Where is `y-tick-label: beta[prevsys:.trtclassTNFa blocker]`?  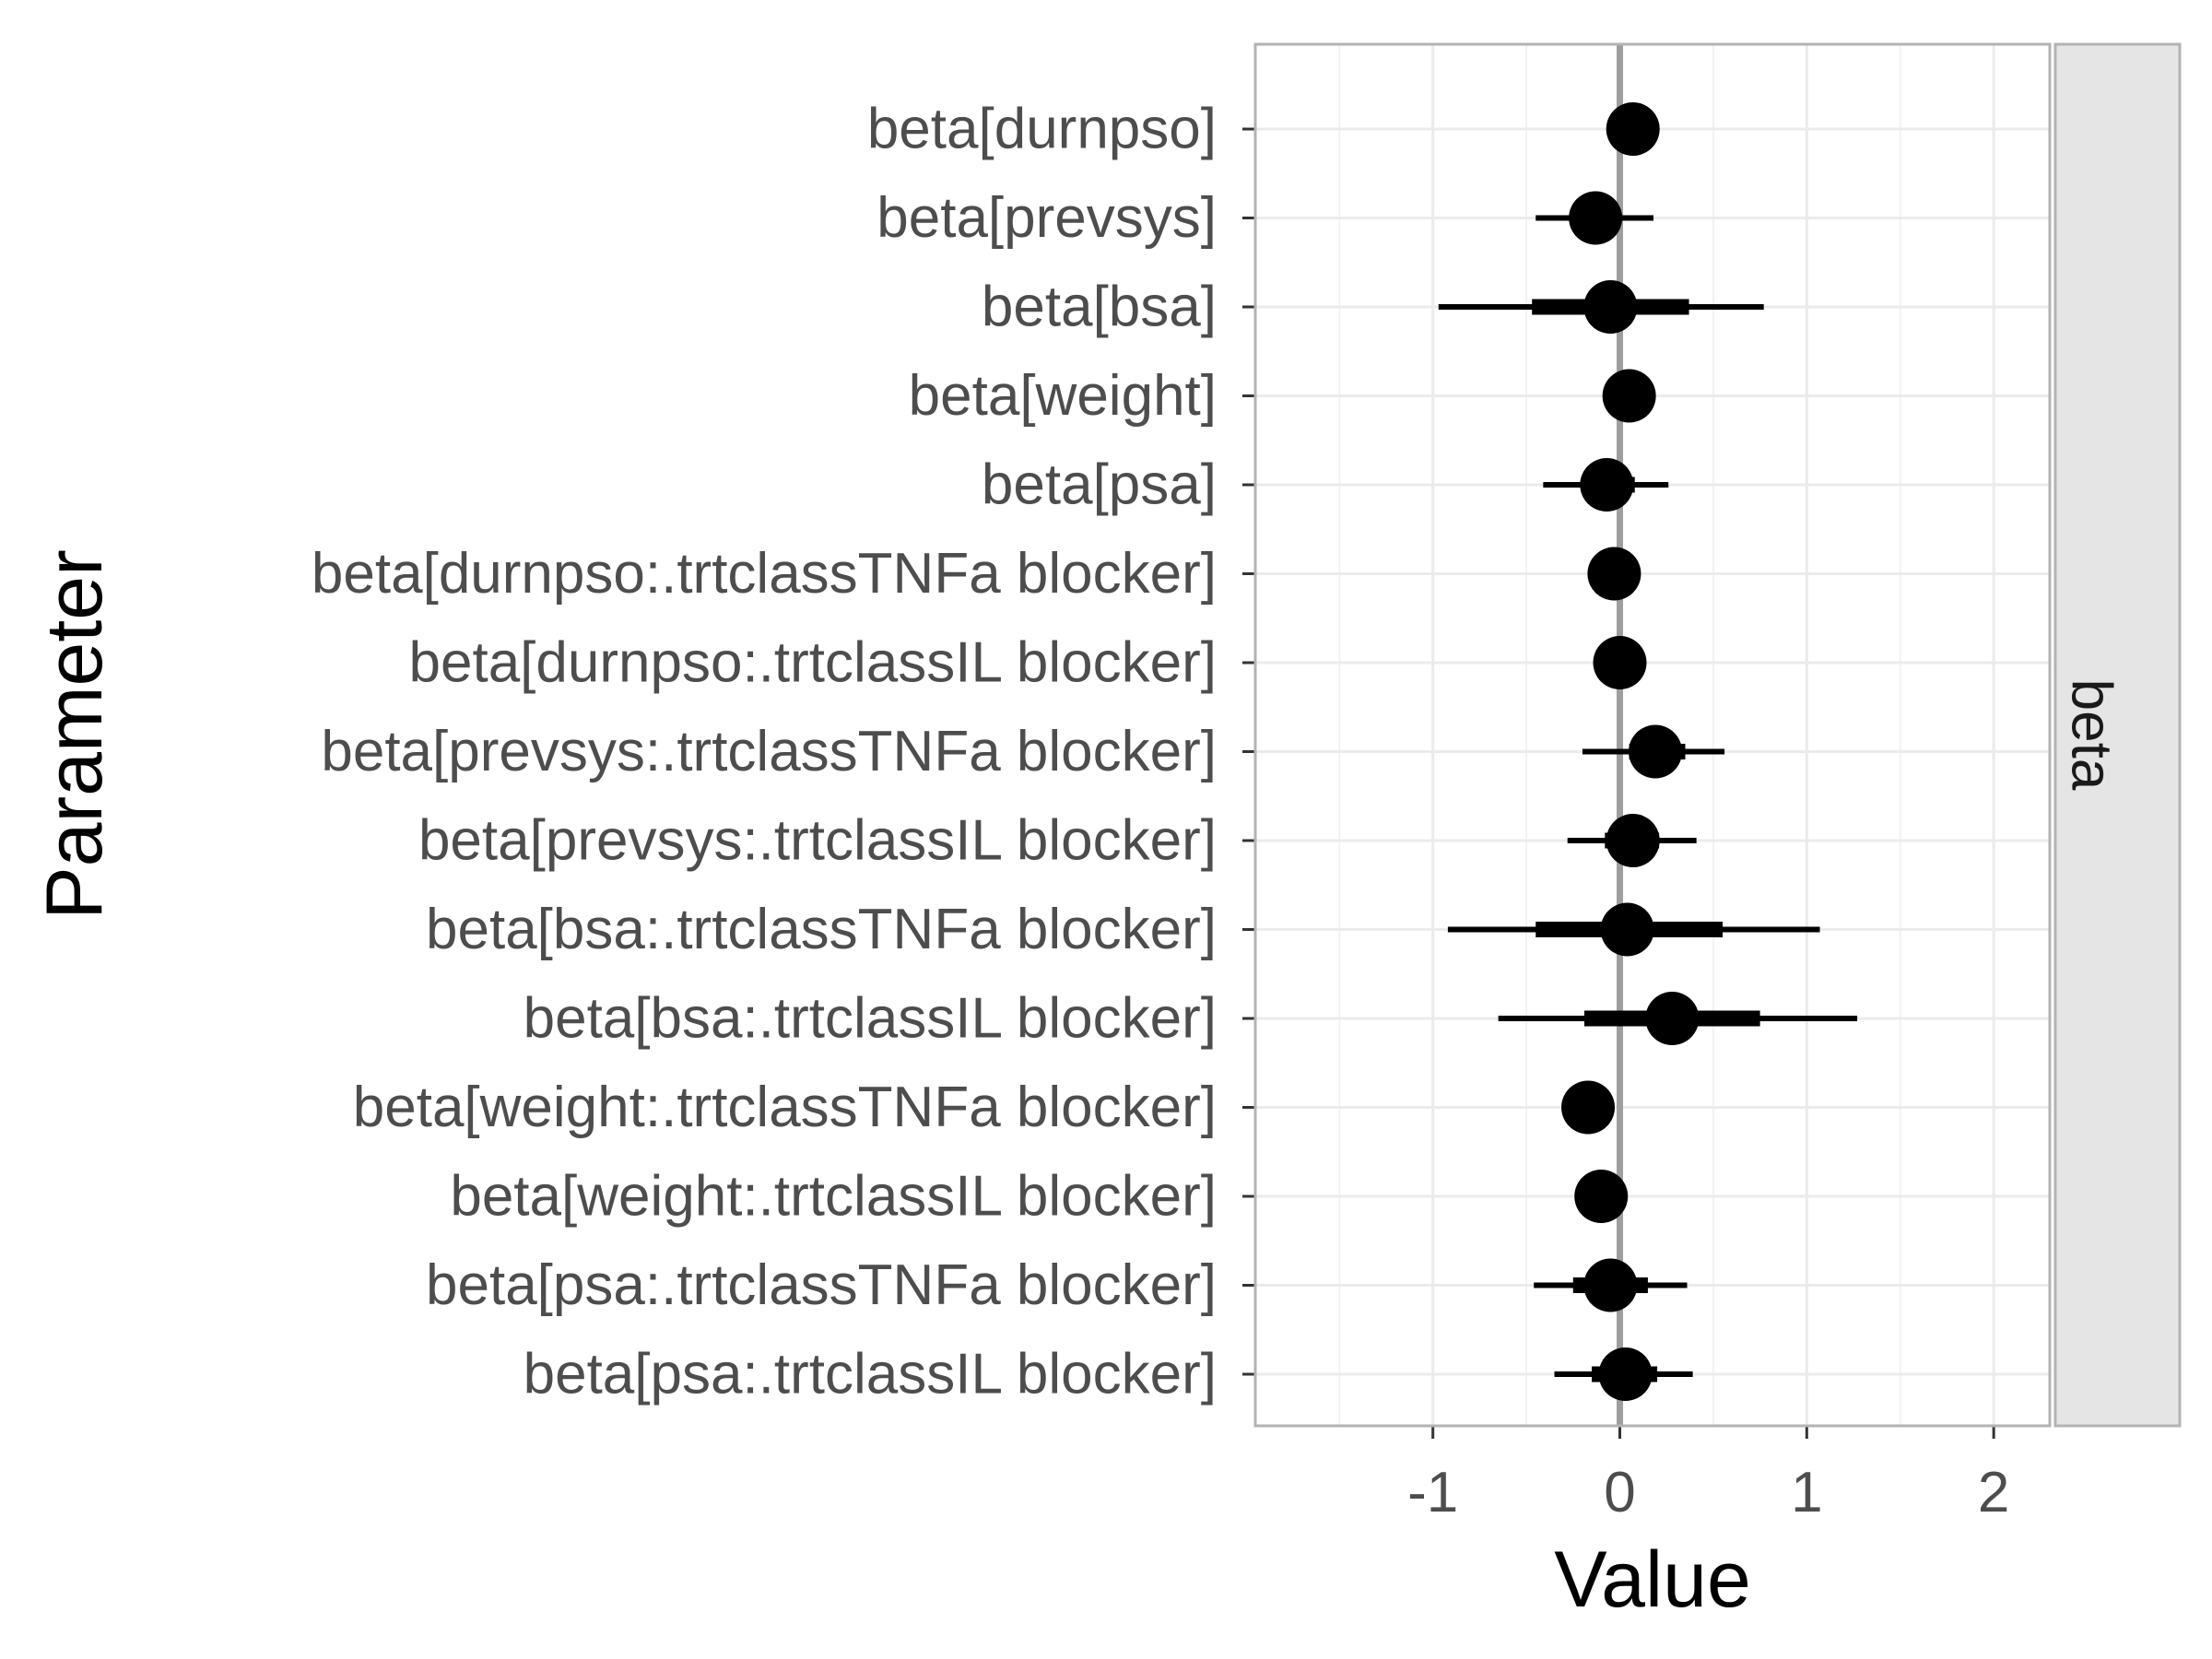
y-tick-label: beta[prevsys:.trtclassTNFa blocker] is located at coordinates (769, 751).